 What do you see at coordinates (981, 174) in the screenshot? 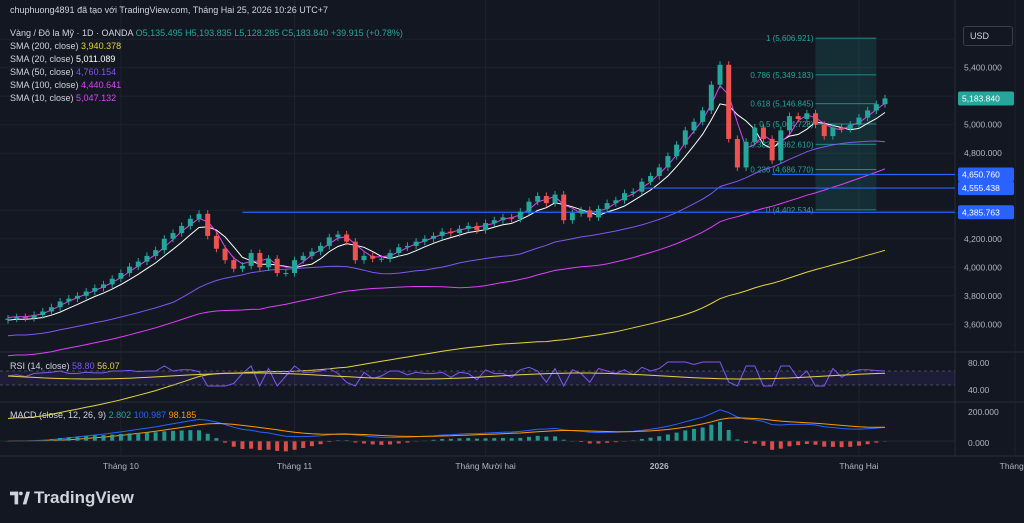
I see `price-label: 4,650.760` at bounding box center [981, 174].